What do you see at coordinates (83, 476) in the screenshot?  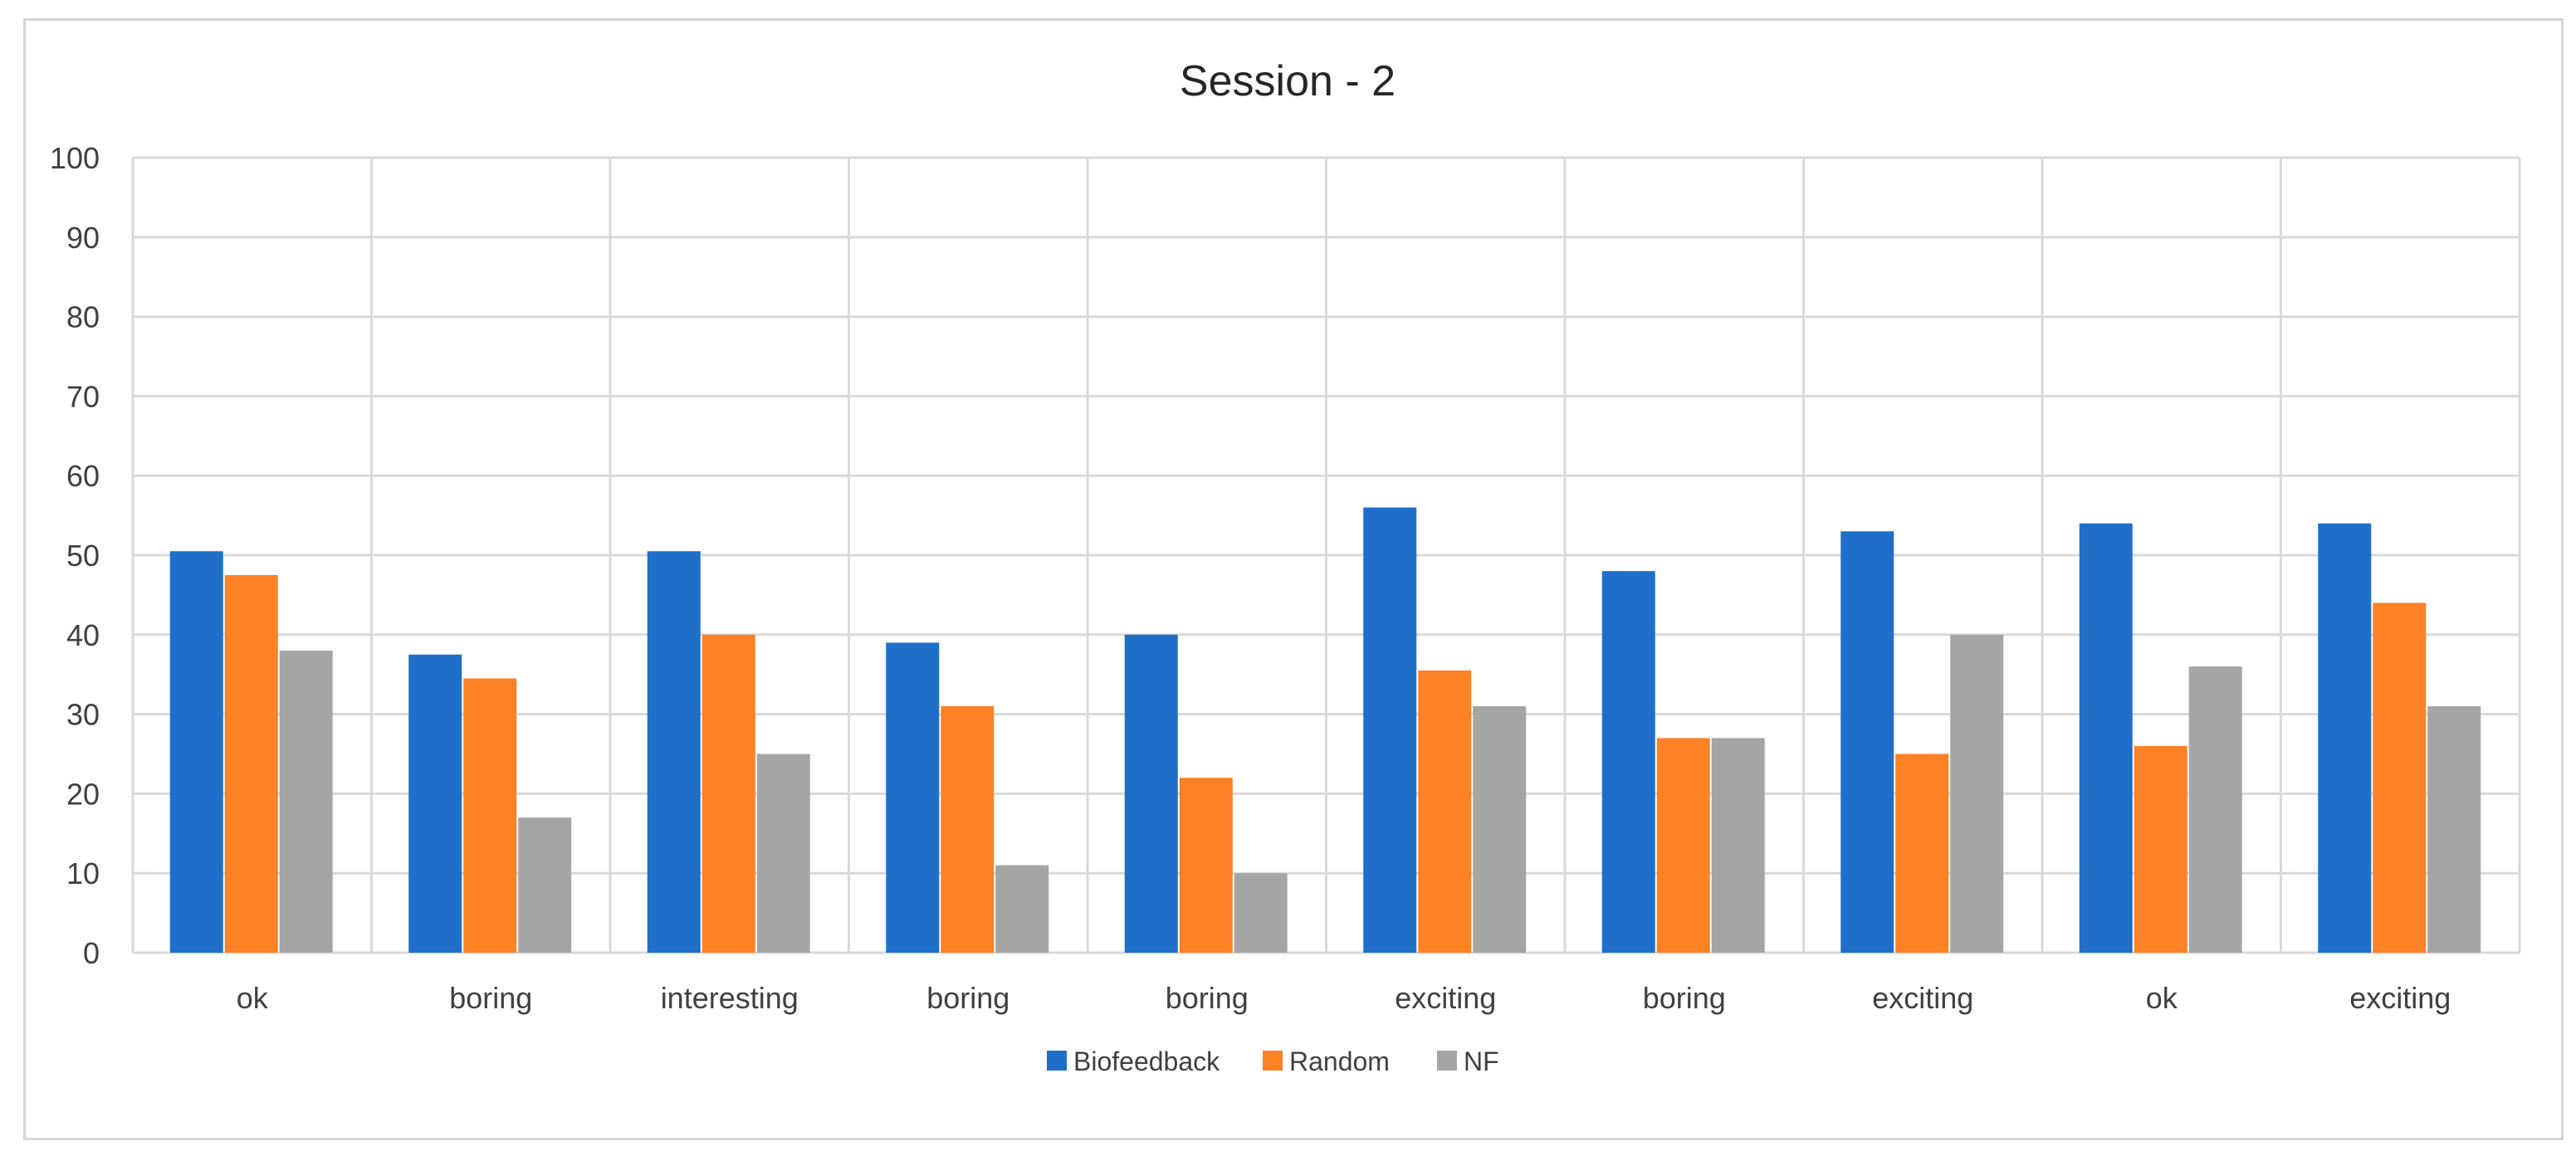 I see `y-tick-label: 60` at bounding box center [83, 476].